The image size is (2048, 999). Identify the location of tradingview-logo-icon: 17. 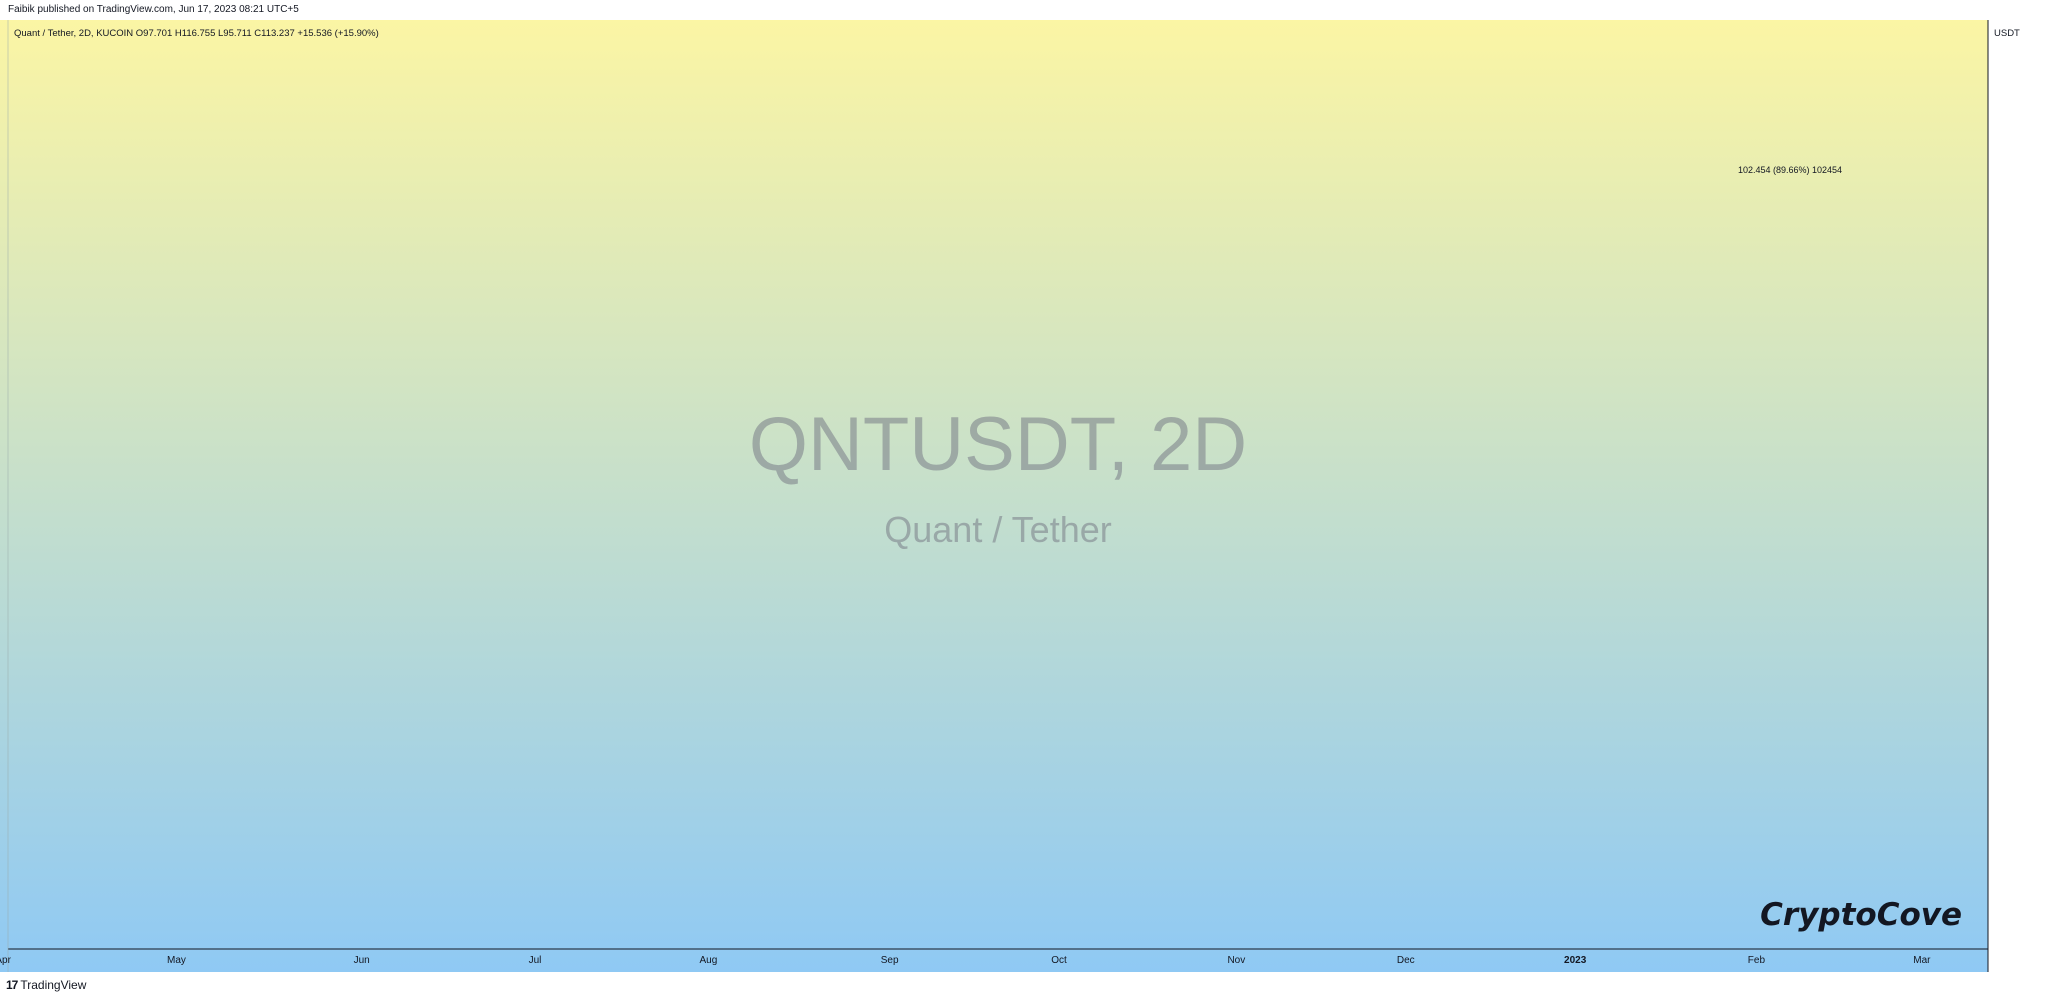
(12, 985).